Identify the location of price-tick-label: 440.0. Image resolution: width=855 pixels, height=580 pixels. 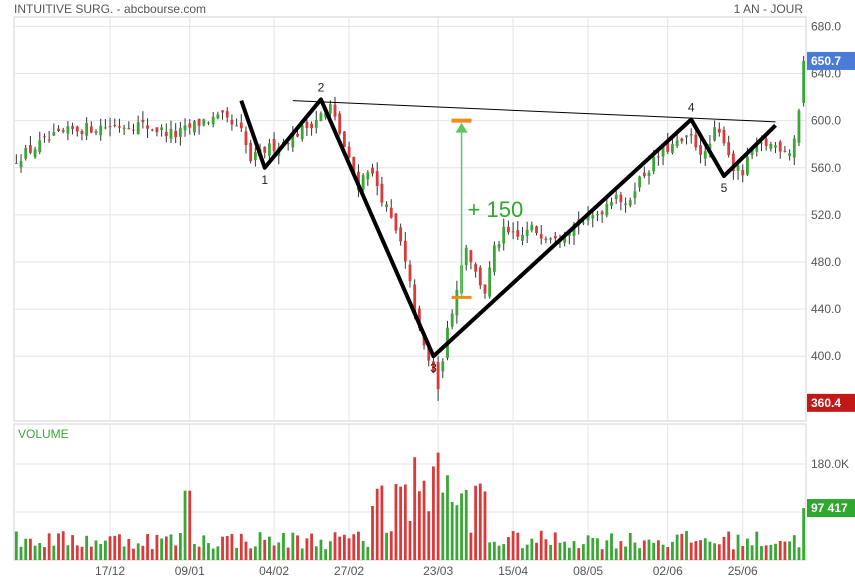
(826, 309).